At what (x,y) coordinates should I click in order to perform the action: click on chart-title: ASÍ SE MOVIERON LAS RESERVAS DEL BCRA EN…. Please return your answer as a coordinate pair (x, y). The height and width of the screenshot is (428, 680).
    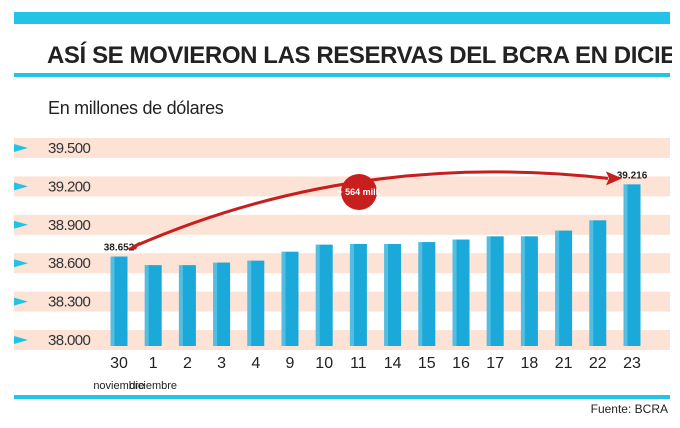
    Looking at the image, I should click on (359, 55).